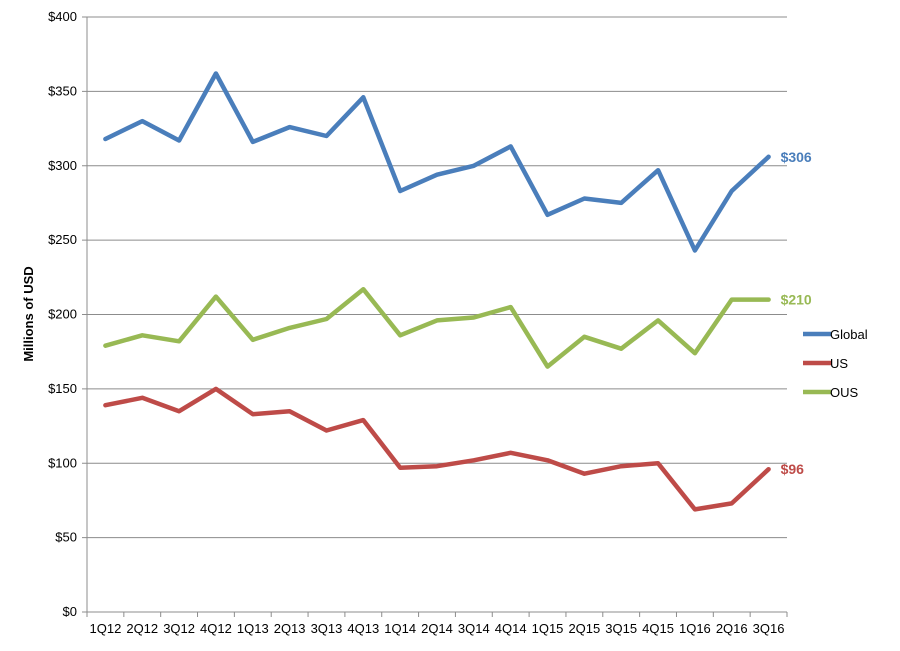 This screenshot has height=651, width=900. Describe the element at coordinates (796, 313) in the screenshot. I see `end-labels: $306 $96 $210` at that location.